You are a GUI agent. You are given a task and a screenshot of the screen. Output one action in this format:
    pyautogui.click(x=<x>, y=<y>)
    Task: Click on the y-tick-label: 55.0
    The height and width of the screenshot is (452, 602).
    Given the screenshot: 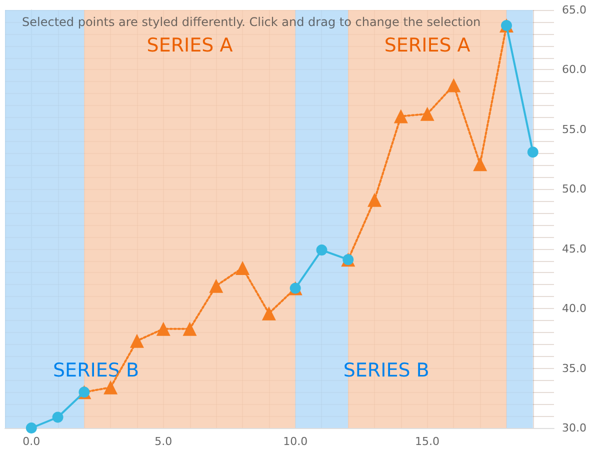 What is the action you would take?
    pyautogui.click(x=574, y=129)
    